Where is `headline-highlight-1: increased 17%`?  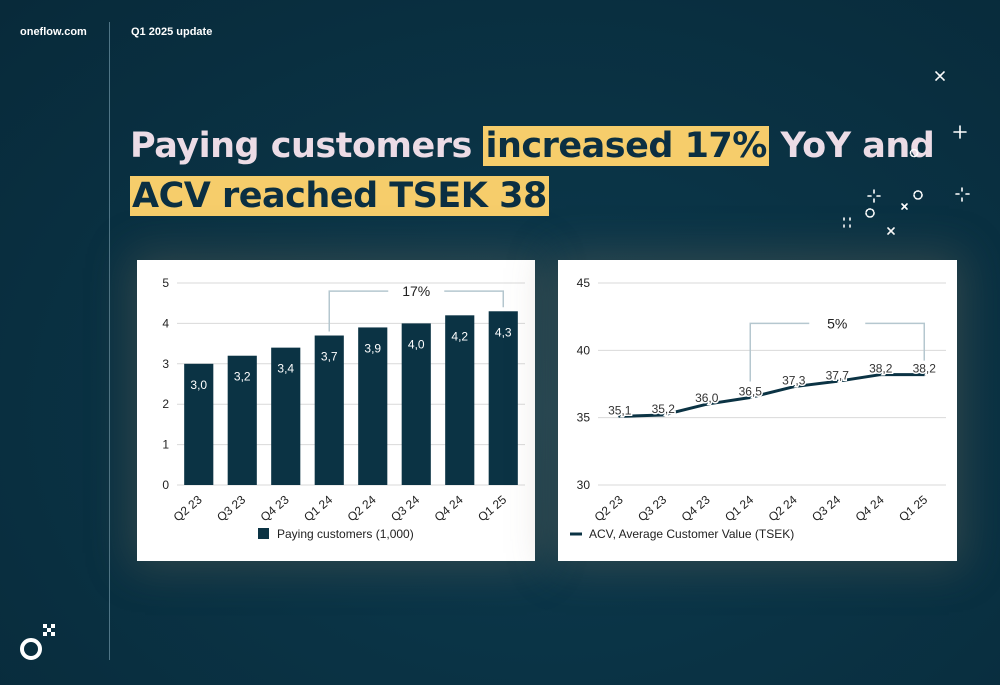 headline-highlight-1: increased 17% is located at coordinates (626, 146).